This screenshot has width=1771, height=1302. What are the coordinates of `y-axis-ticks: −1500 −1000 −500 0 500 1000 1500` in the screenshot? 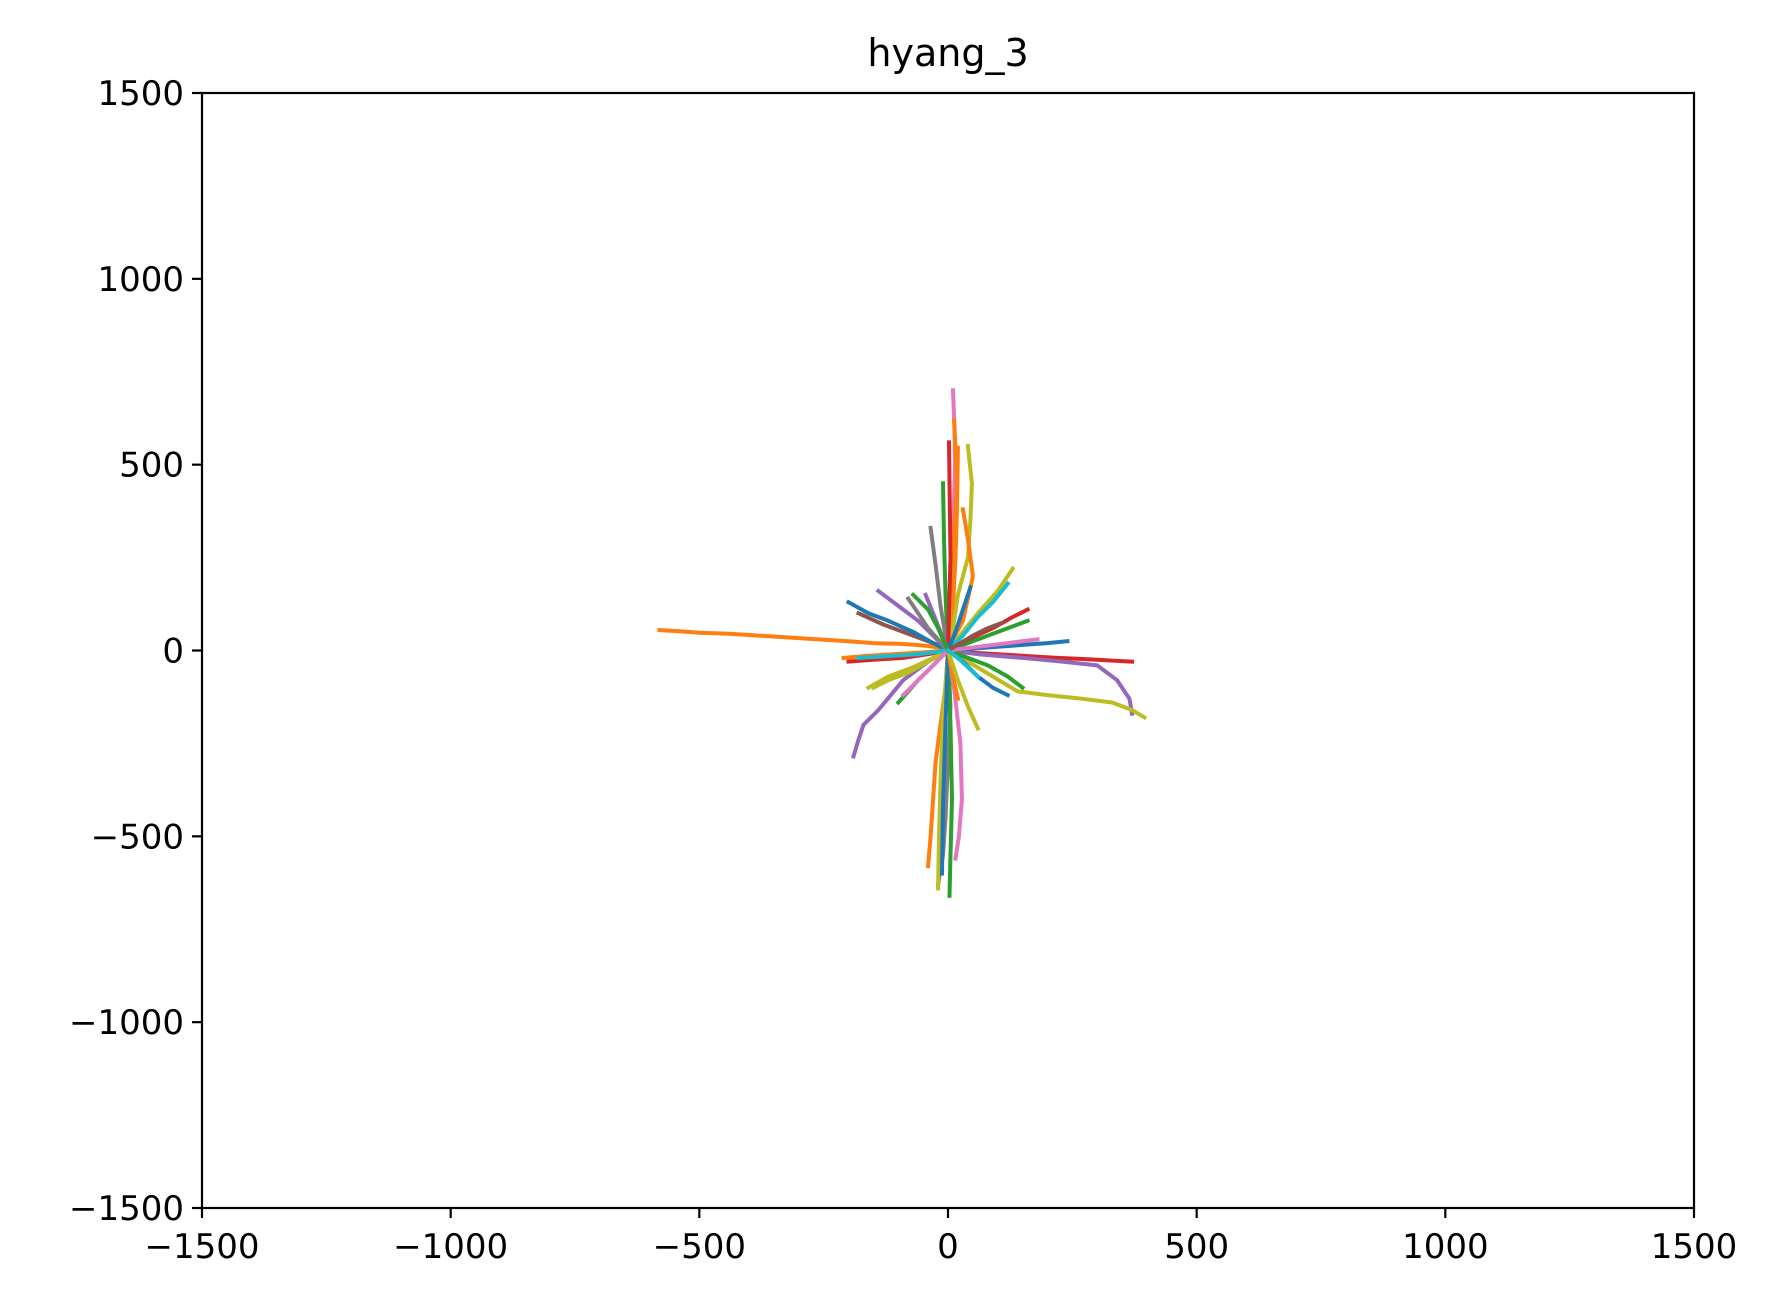 It's located at (135, 651).